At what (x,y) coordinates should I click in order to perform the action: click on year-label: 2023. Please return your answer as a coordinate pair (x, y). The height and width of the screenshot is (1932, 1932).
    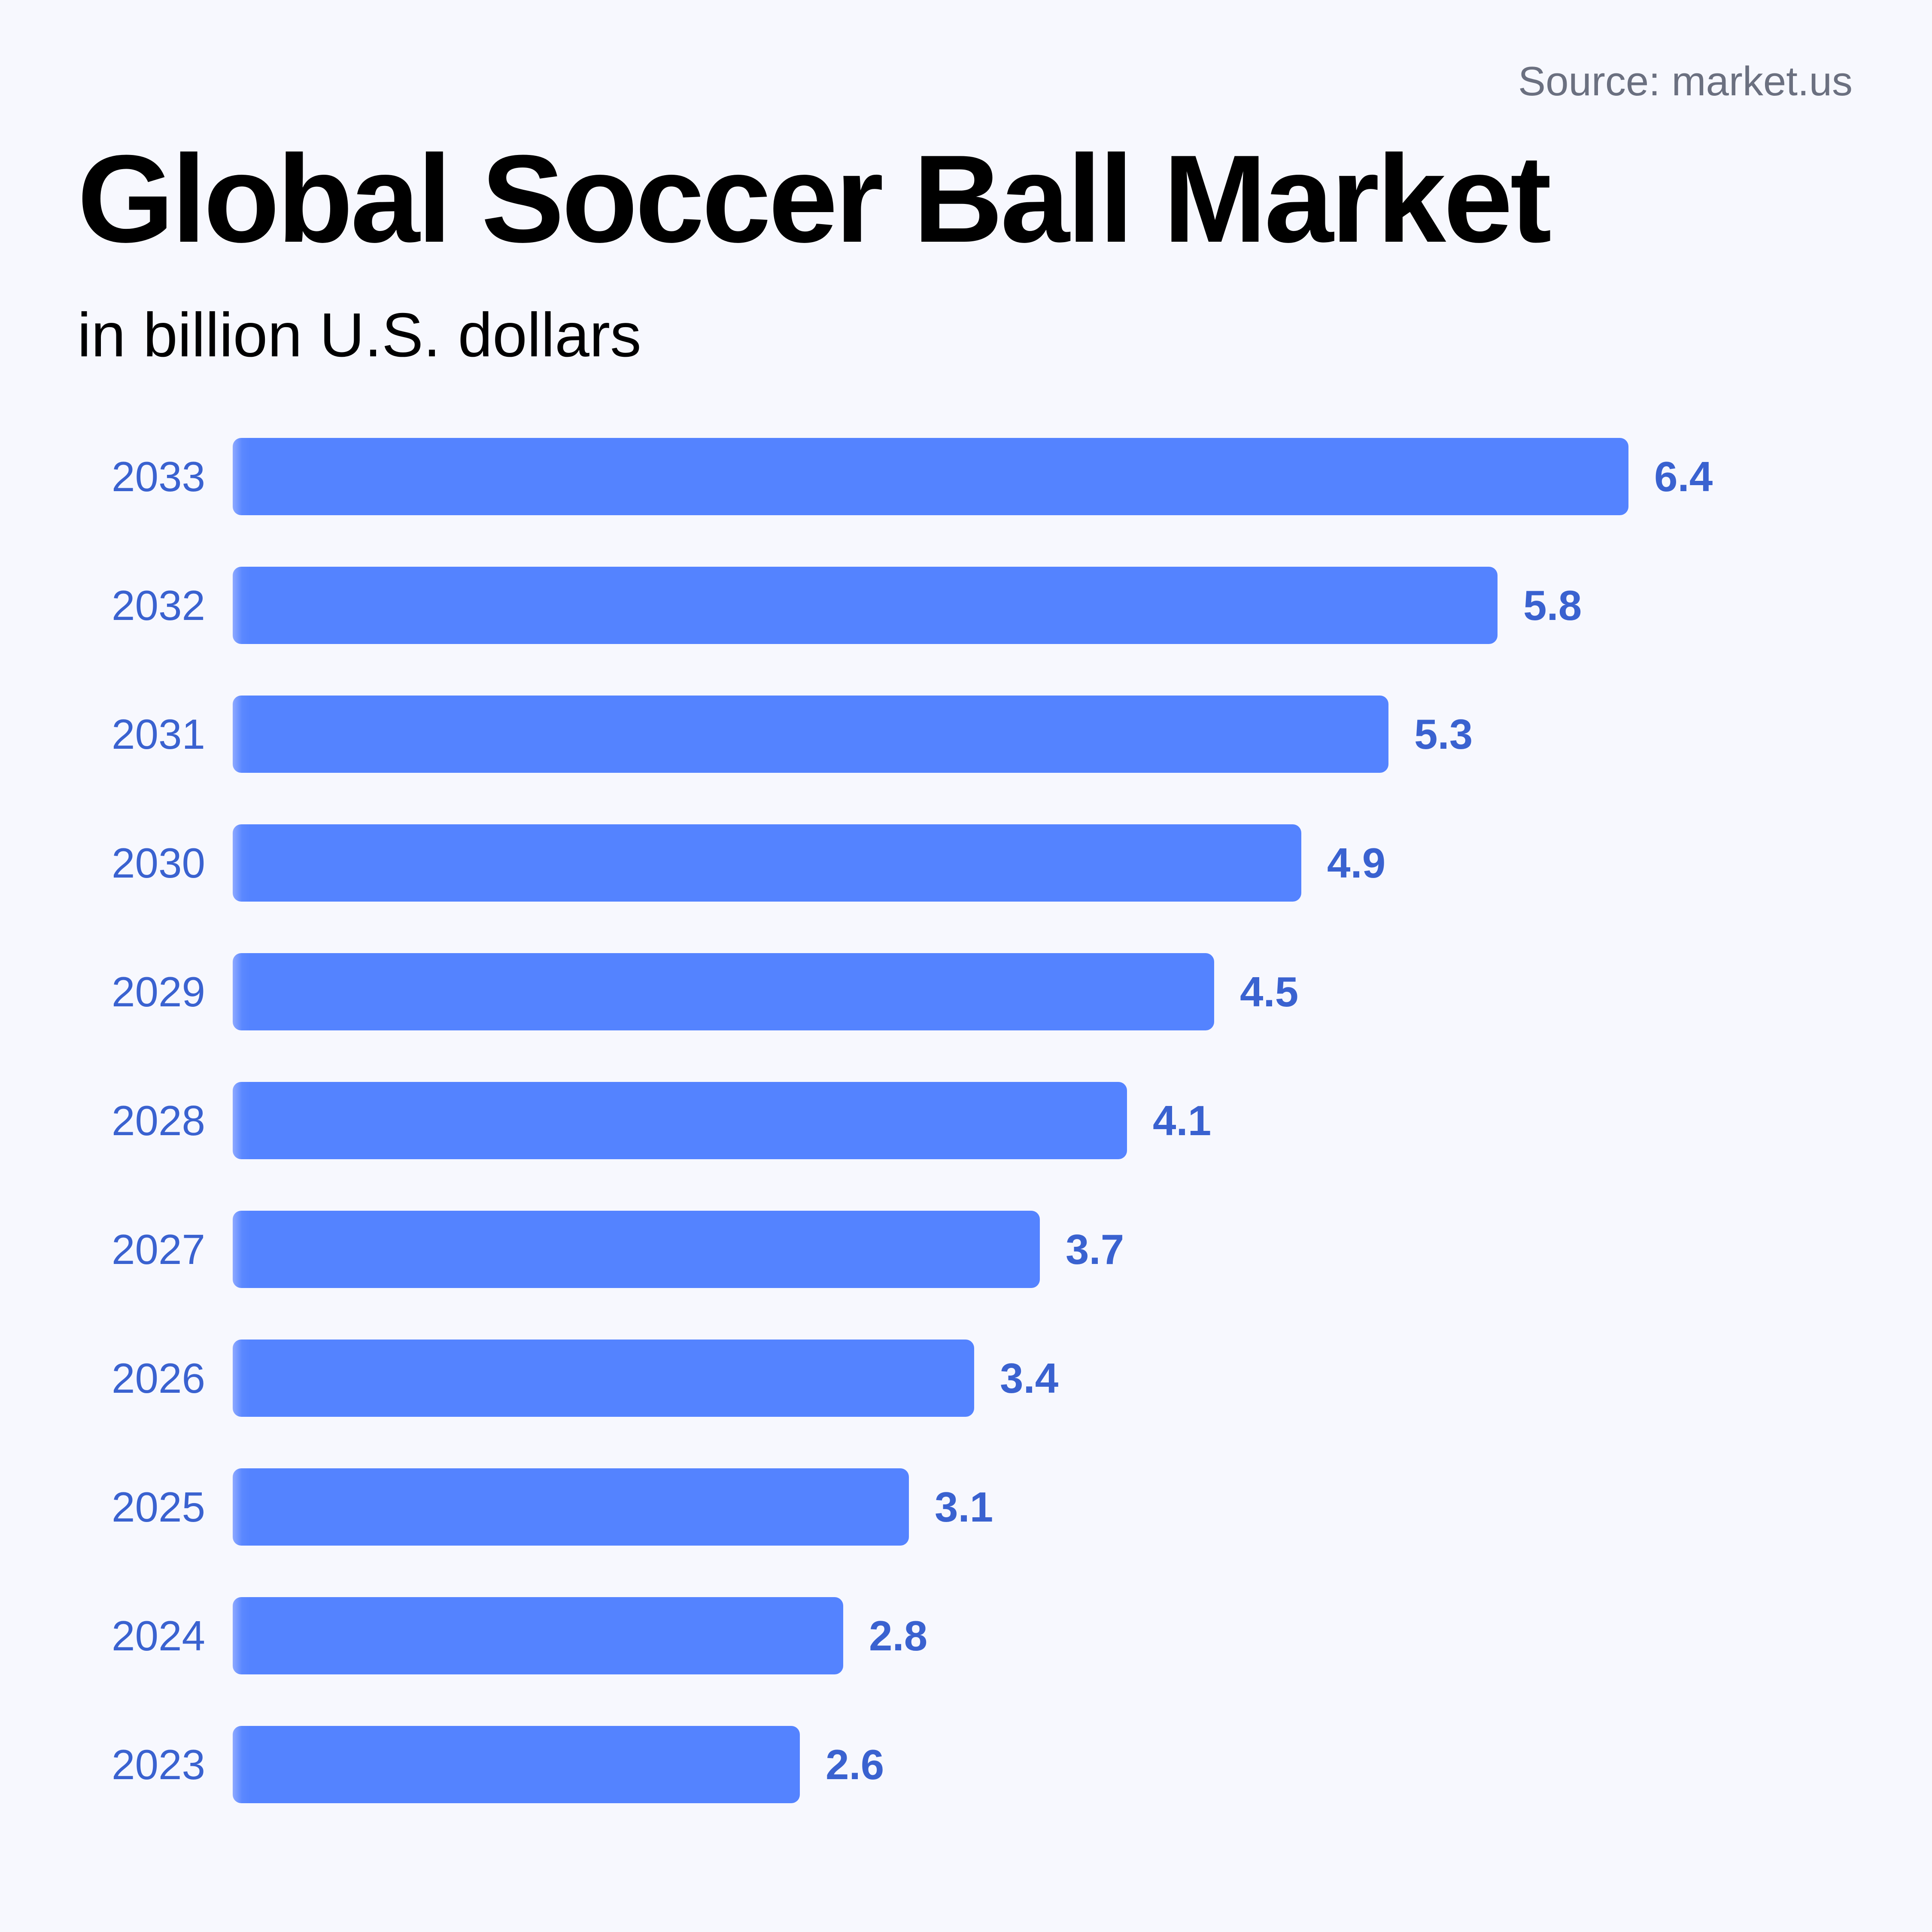
    Looking at the image, I should click on (158, 1764).